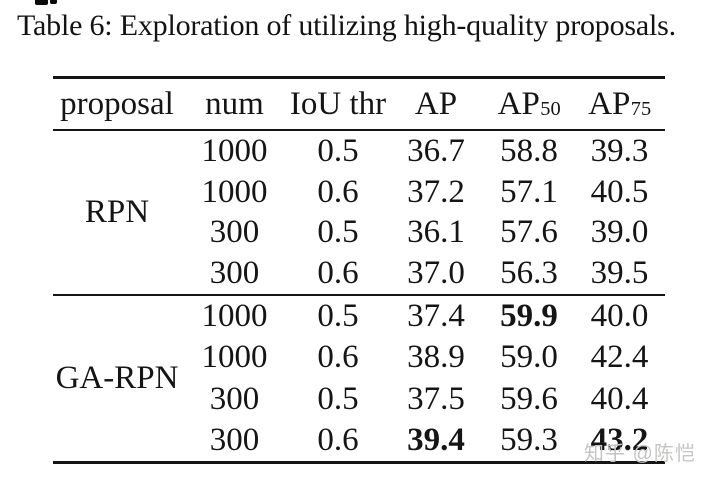 Image resolution: width=720 pixels, height=478 pixels. Describe the element at coordinates (529, 191) in the screenshot. I see `value-cell: 57.1` at that location.